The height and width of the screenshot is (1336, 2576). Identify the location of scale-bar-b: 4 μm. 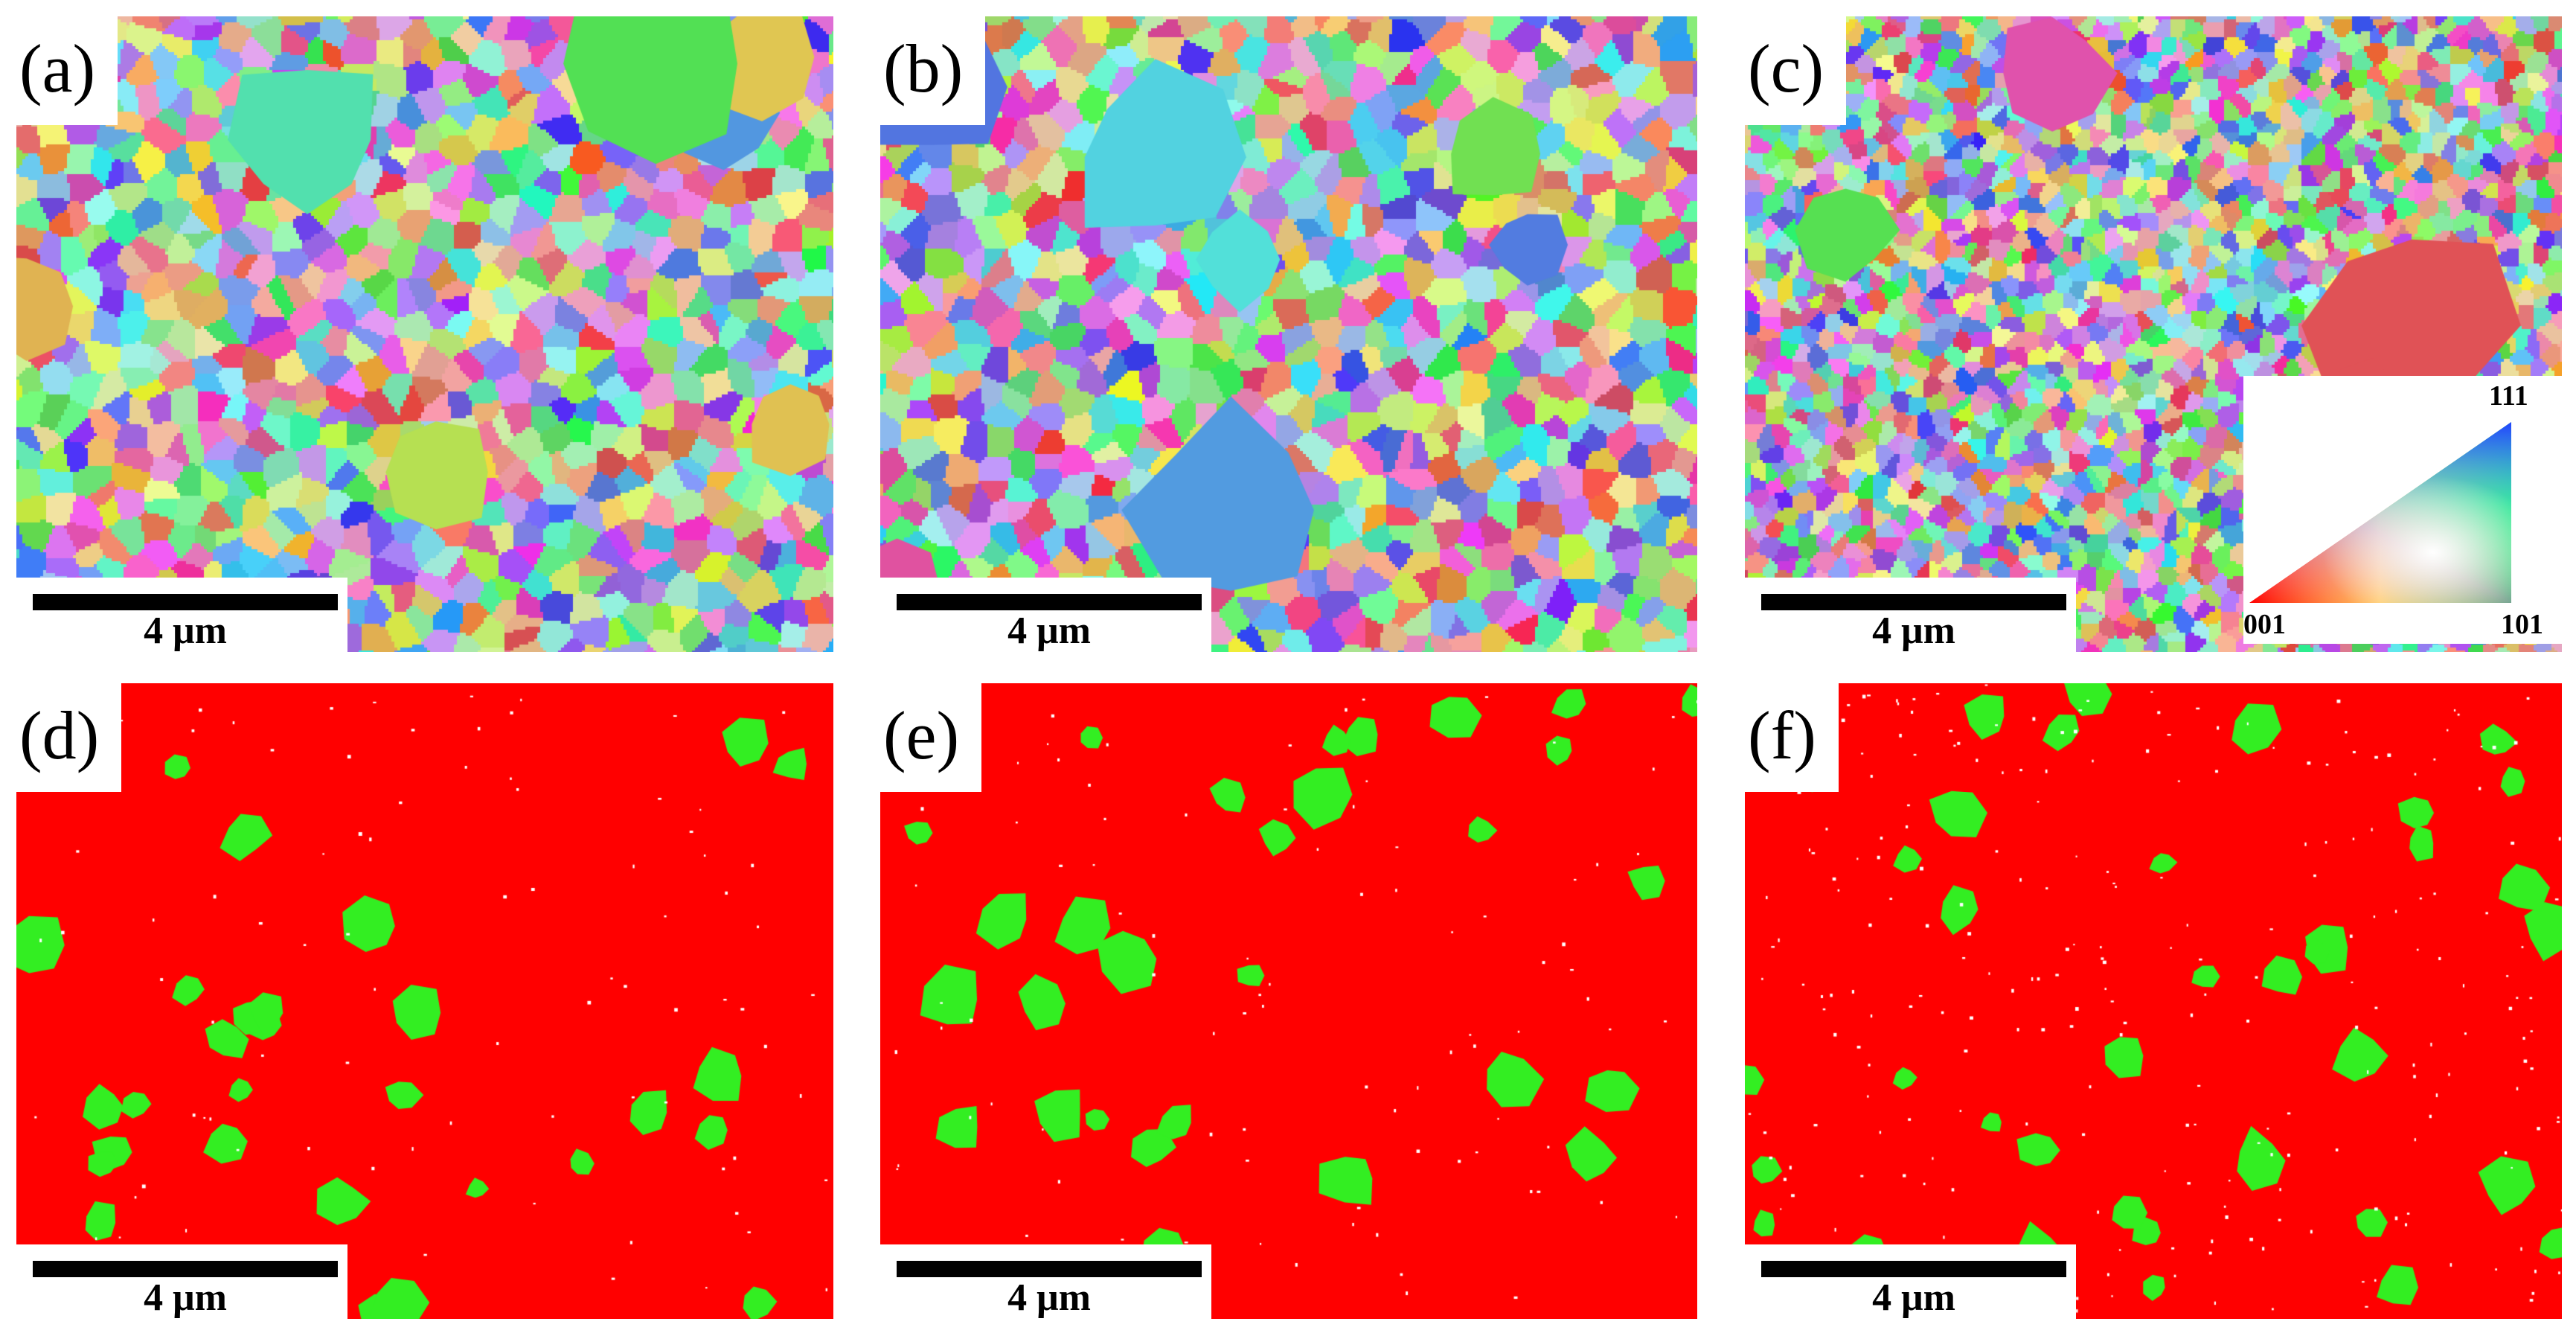
(1045, 615).